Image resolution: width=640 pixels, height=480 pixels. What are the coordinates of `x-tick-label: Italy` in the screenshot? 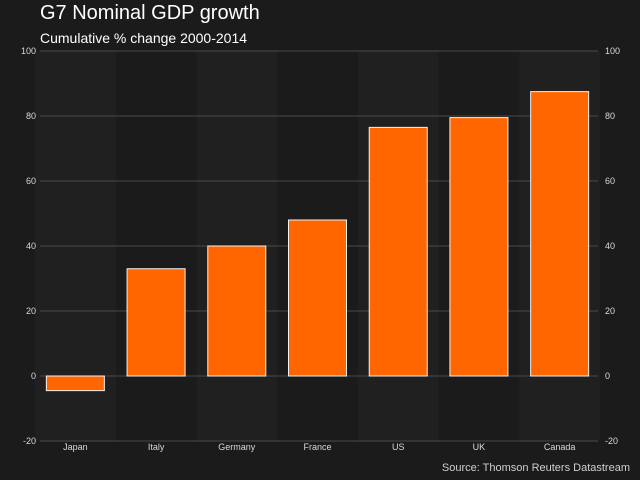 It's located at (156, 447).